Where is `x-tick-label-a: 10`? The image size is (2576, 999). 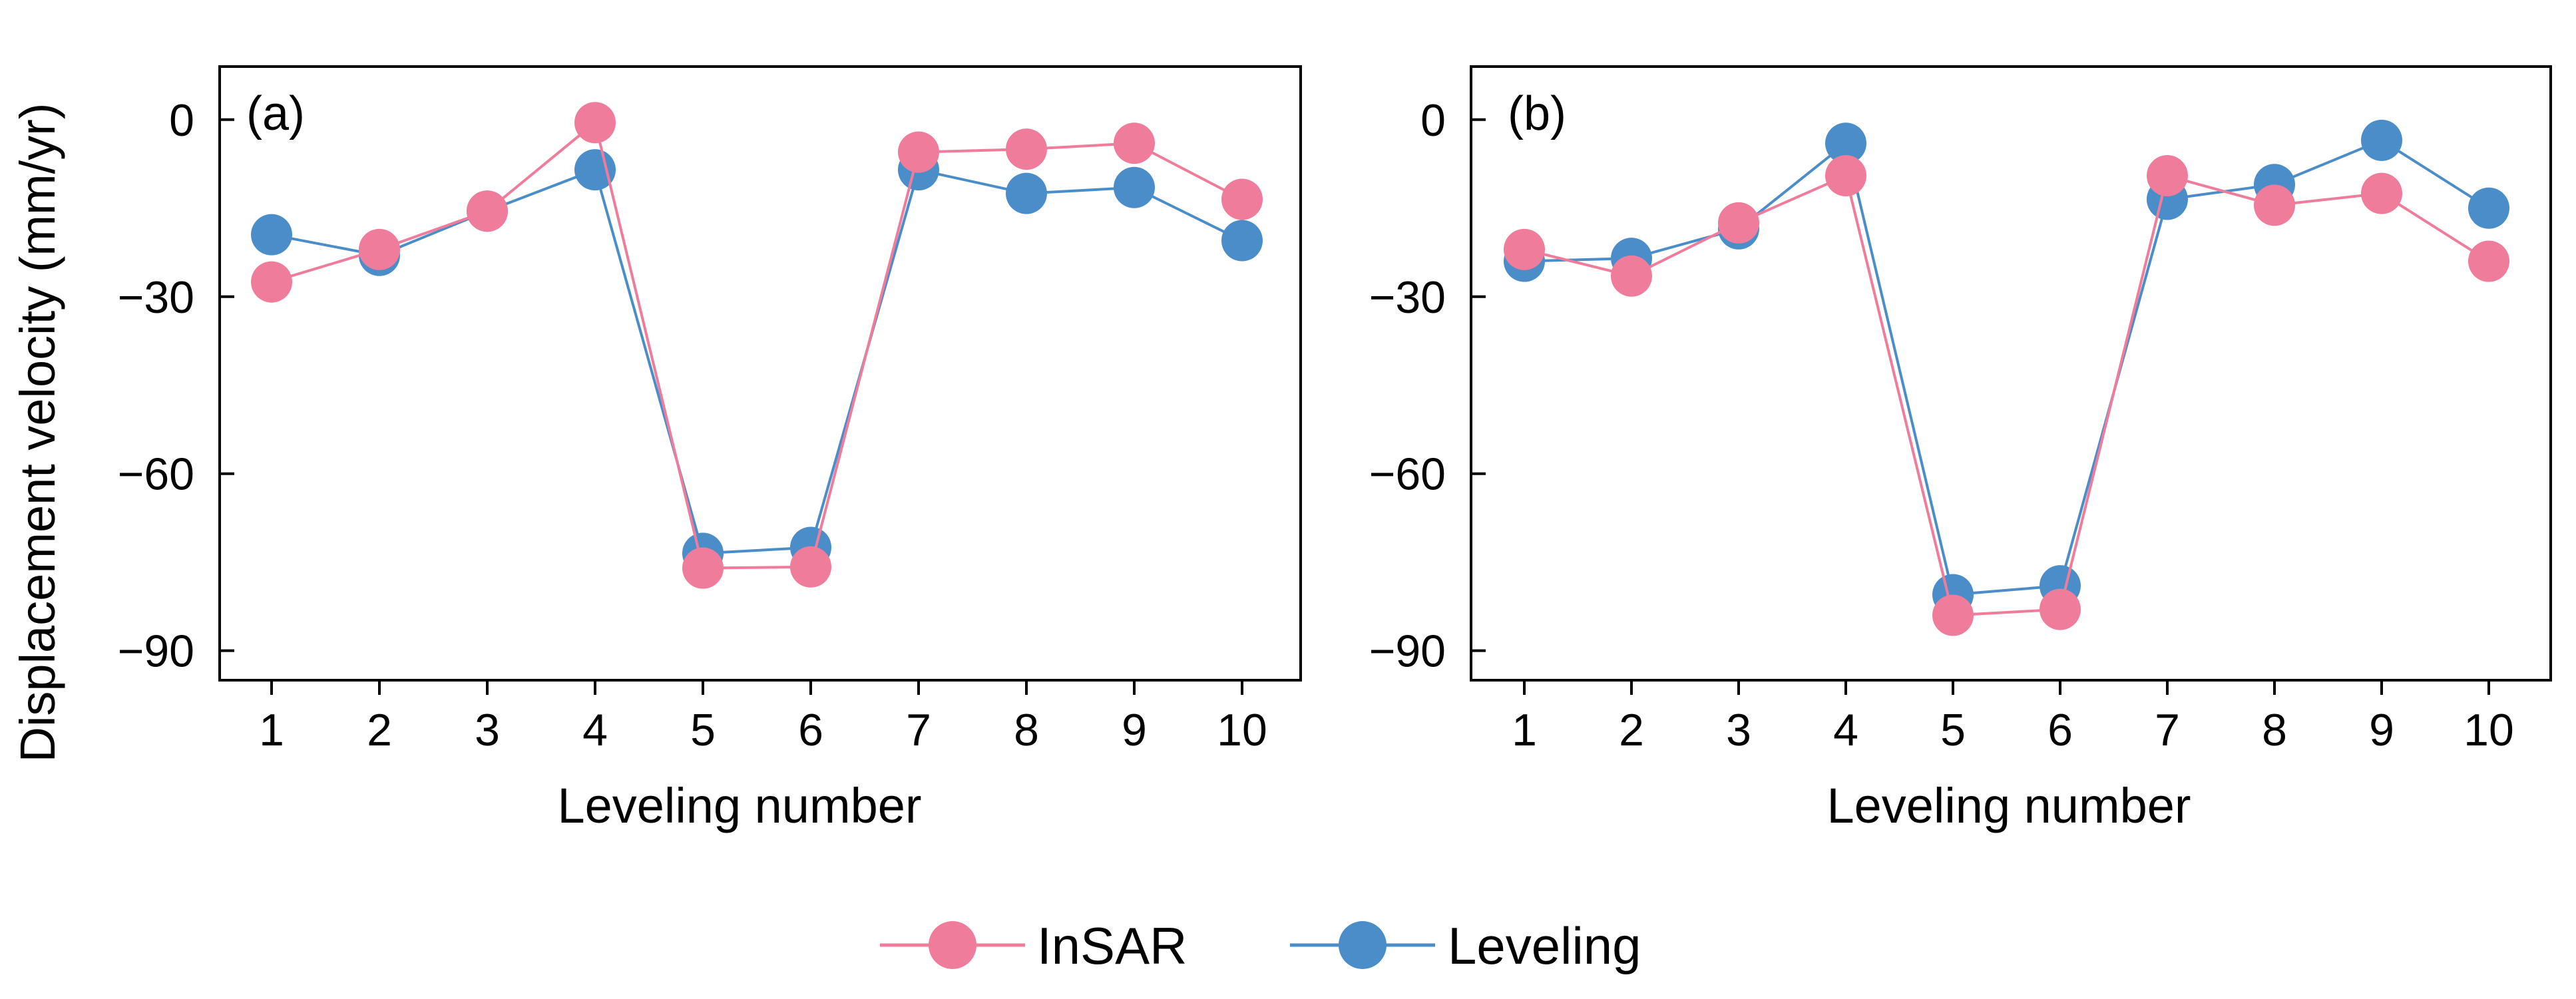
x-tick-label-a: 10 is located at coordinates (1242, 730).